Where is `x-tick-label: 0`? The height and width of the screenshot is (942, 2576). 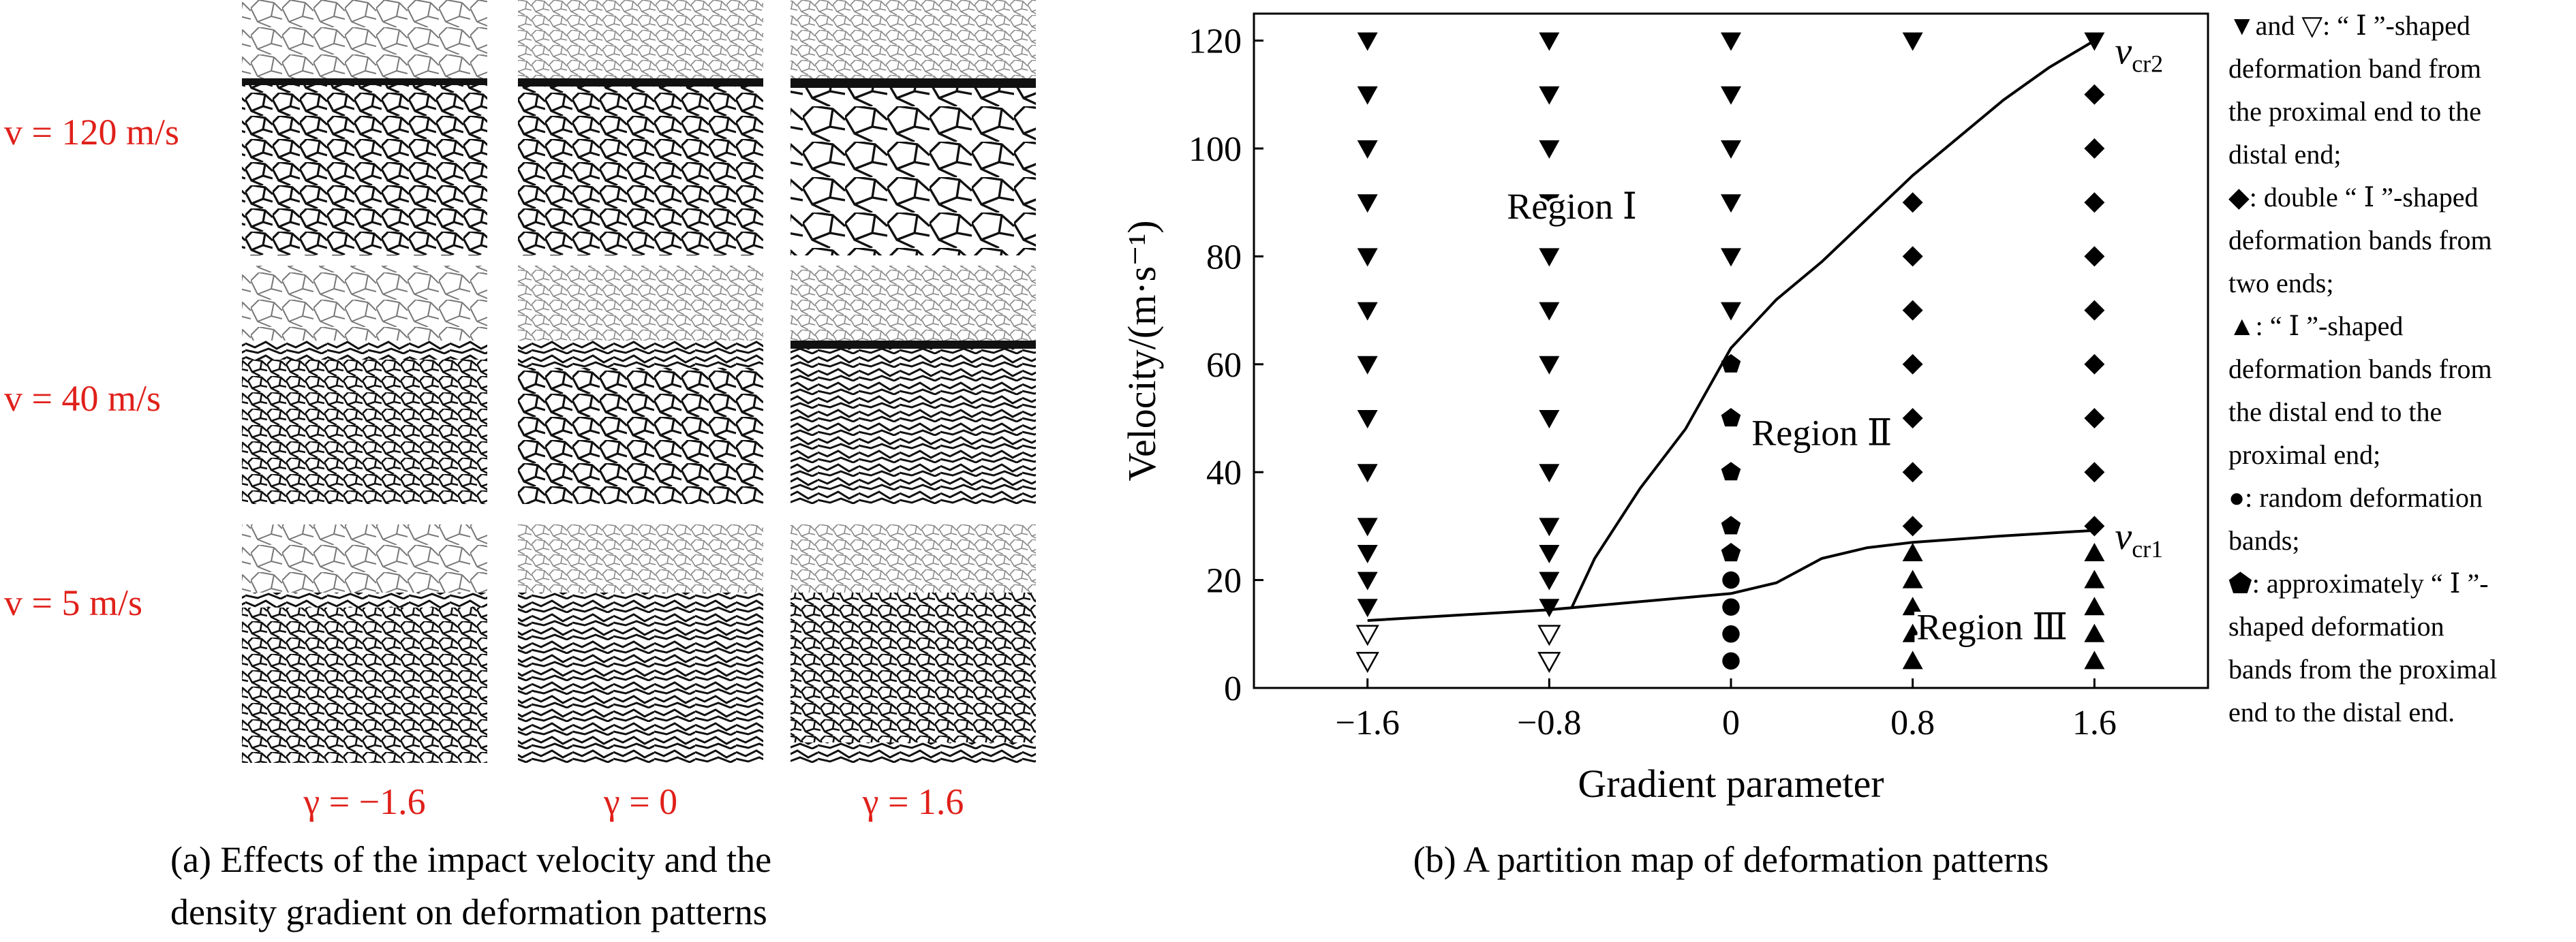 x-tick-label: 0 is located at coordinates (1731, 723).